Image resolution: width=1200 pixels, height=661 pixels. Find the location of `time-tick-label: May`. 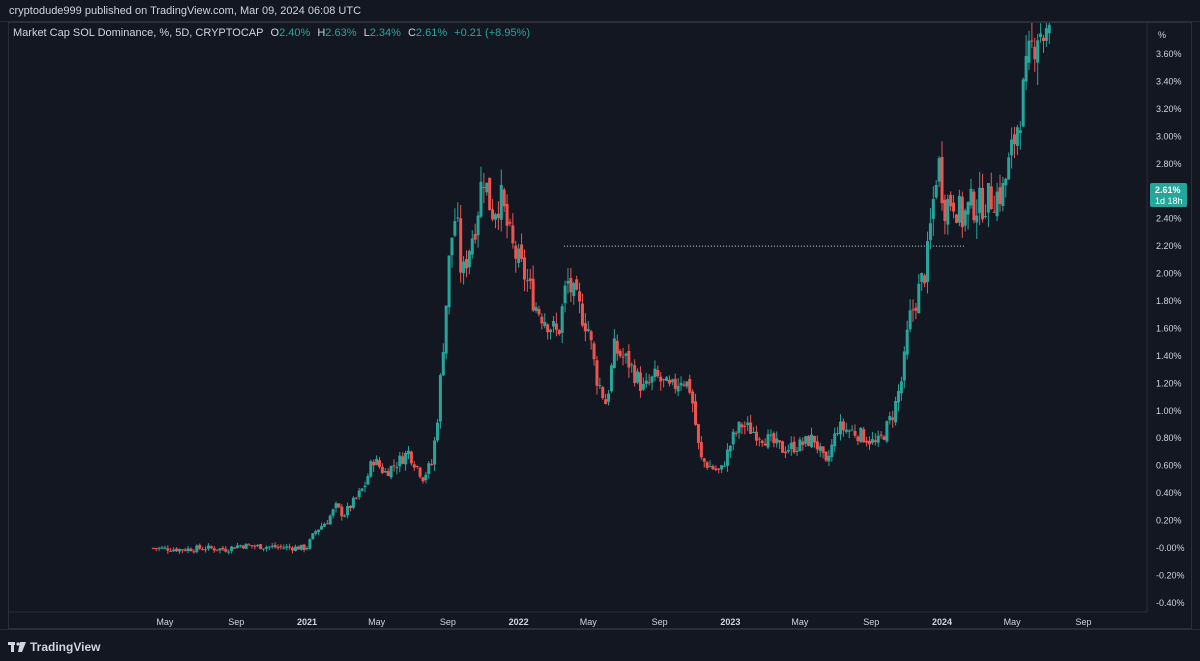

time-tick-label: May is located at coordinates (377, 622).